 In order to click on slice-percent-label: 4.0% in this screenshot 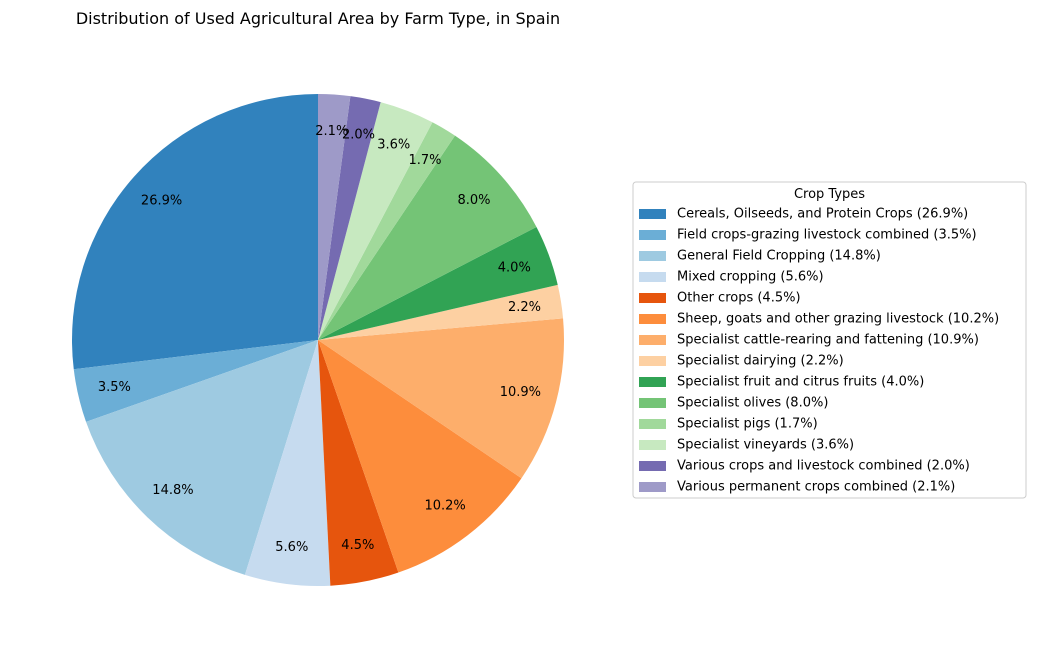, I will do `click(514, 267)`.